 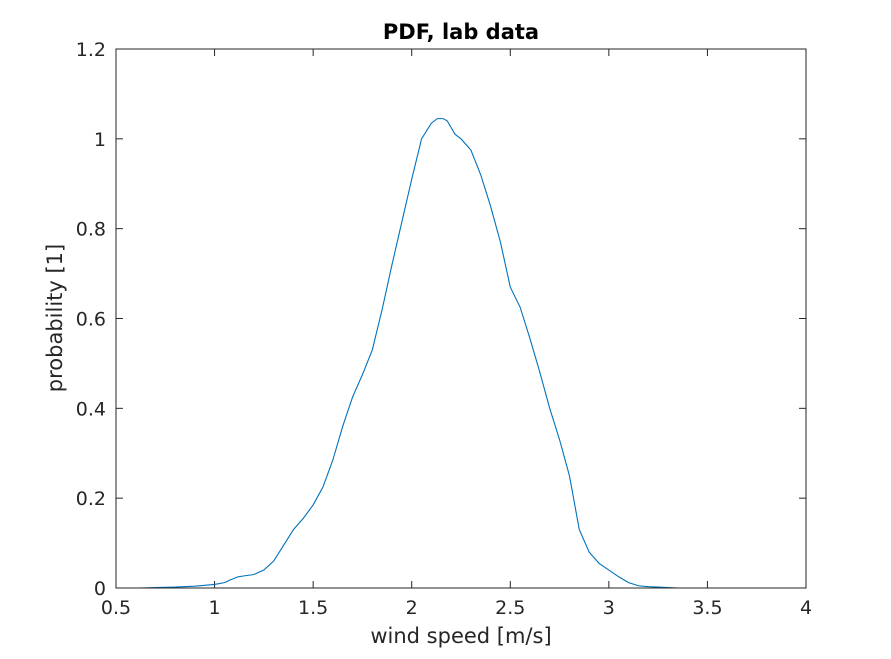 What do you see at coordinates (100, 589) in the screenshot?
I see `y-tick-label: 0` at bounding box center [100, 589].